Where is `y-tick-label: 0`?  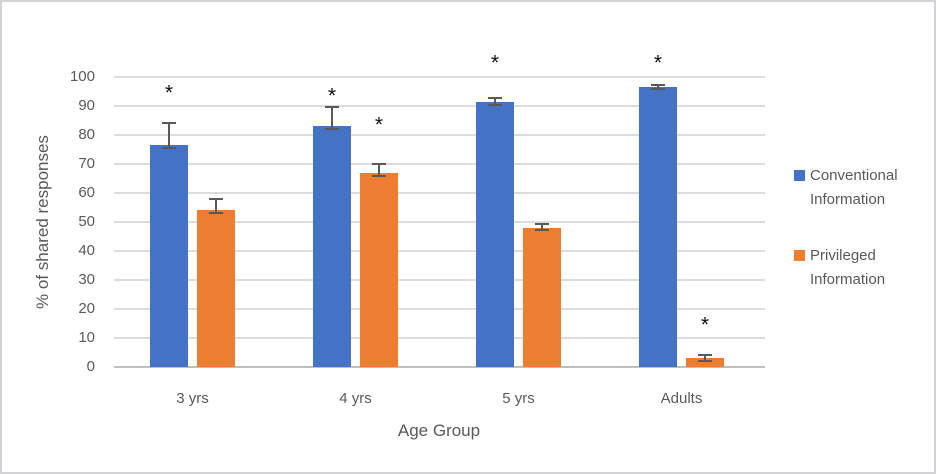
y-tick-label: 0 is located at coordinates (90, 366).